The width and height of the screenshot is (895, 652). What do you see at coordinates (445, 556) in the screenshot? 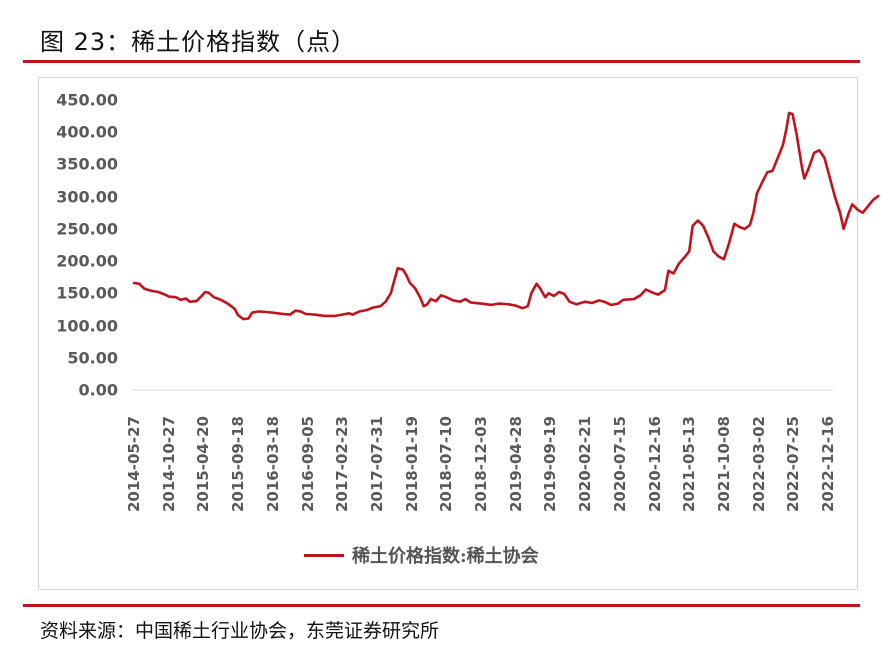
I see `legend-label: 稀土价格指数:稀土协会` at bounding box center [445, 556].